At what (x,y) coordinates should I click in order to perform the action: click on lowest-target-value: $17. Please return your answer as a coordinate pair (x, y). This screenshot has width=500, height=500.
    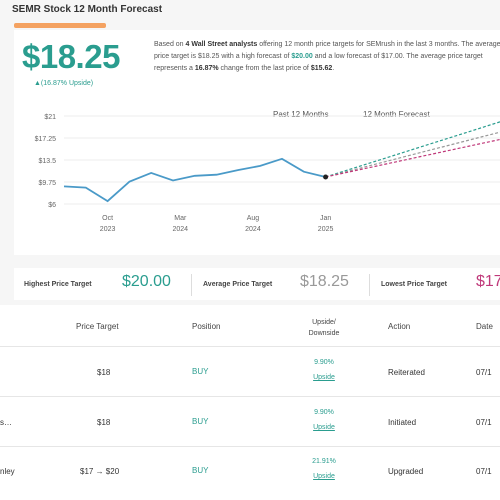
    Looking at the image, I should click on (488, 281).